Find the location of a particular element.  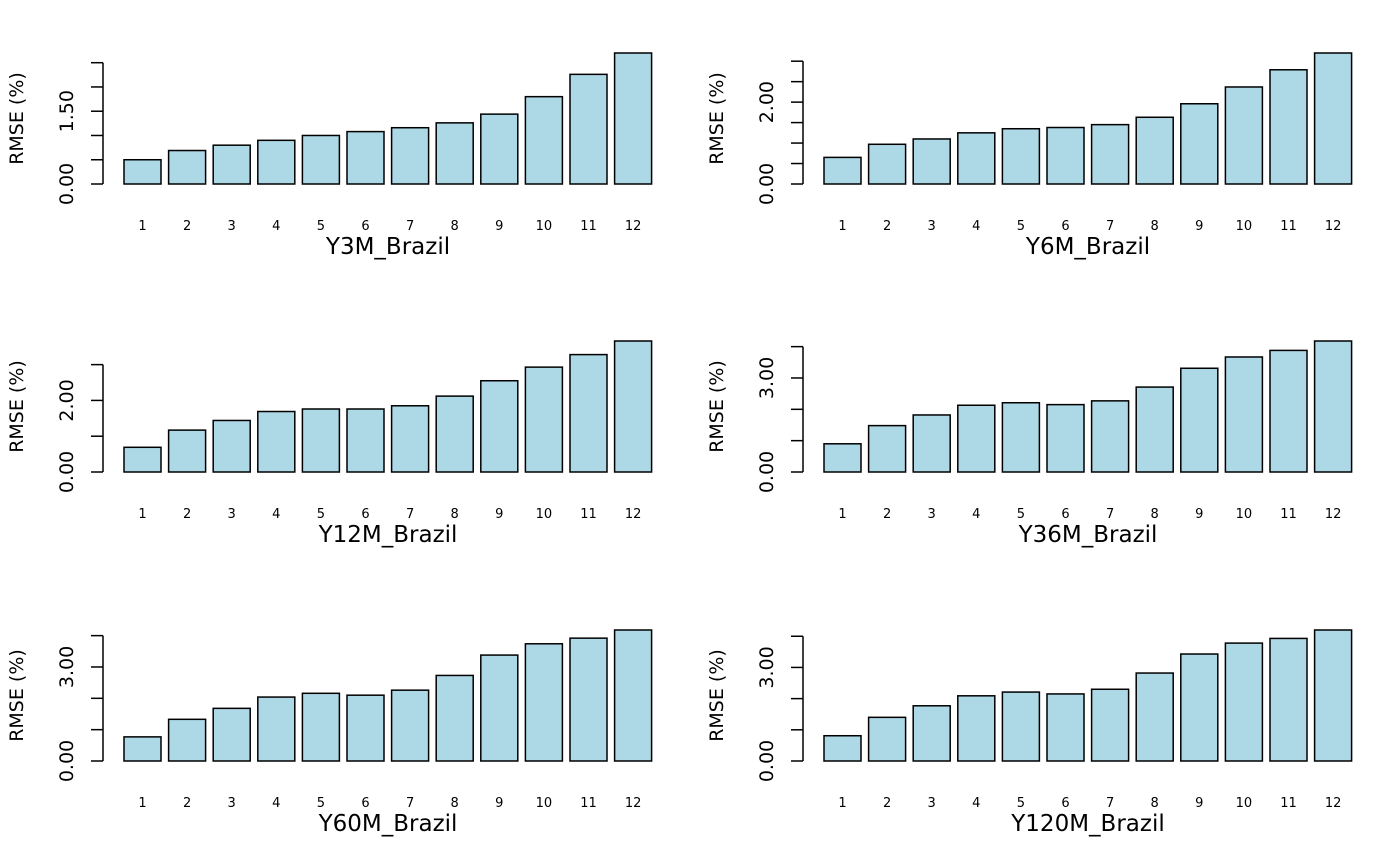

x-tick-label: 3 is located at coordinates (232, 803).